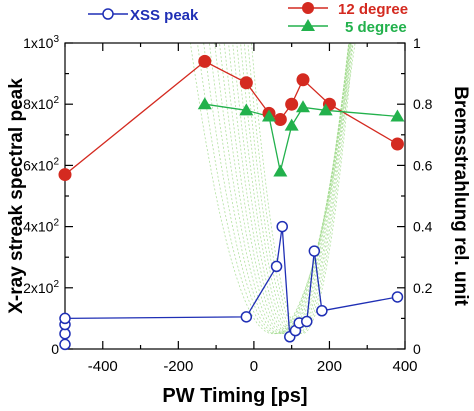 This screenshot has height=411, width=474. I want to click on legend-item-5-degree: 5 degree, so click(347, 27).